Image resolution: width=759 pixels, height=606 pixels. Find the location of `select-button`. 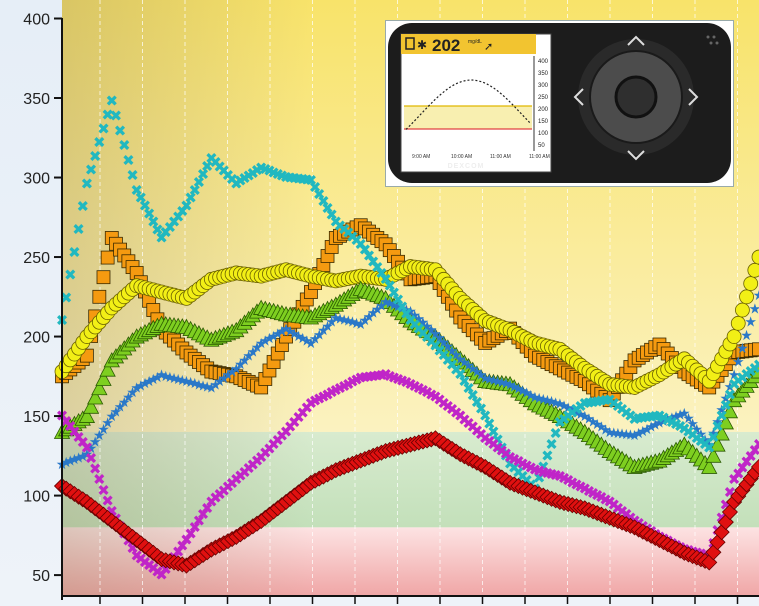

select-button is located at coordinates (636, 97).